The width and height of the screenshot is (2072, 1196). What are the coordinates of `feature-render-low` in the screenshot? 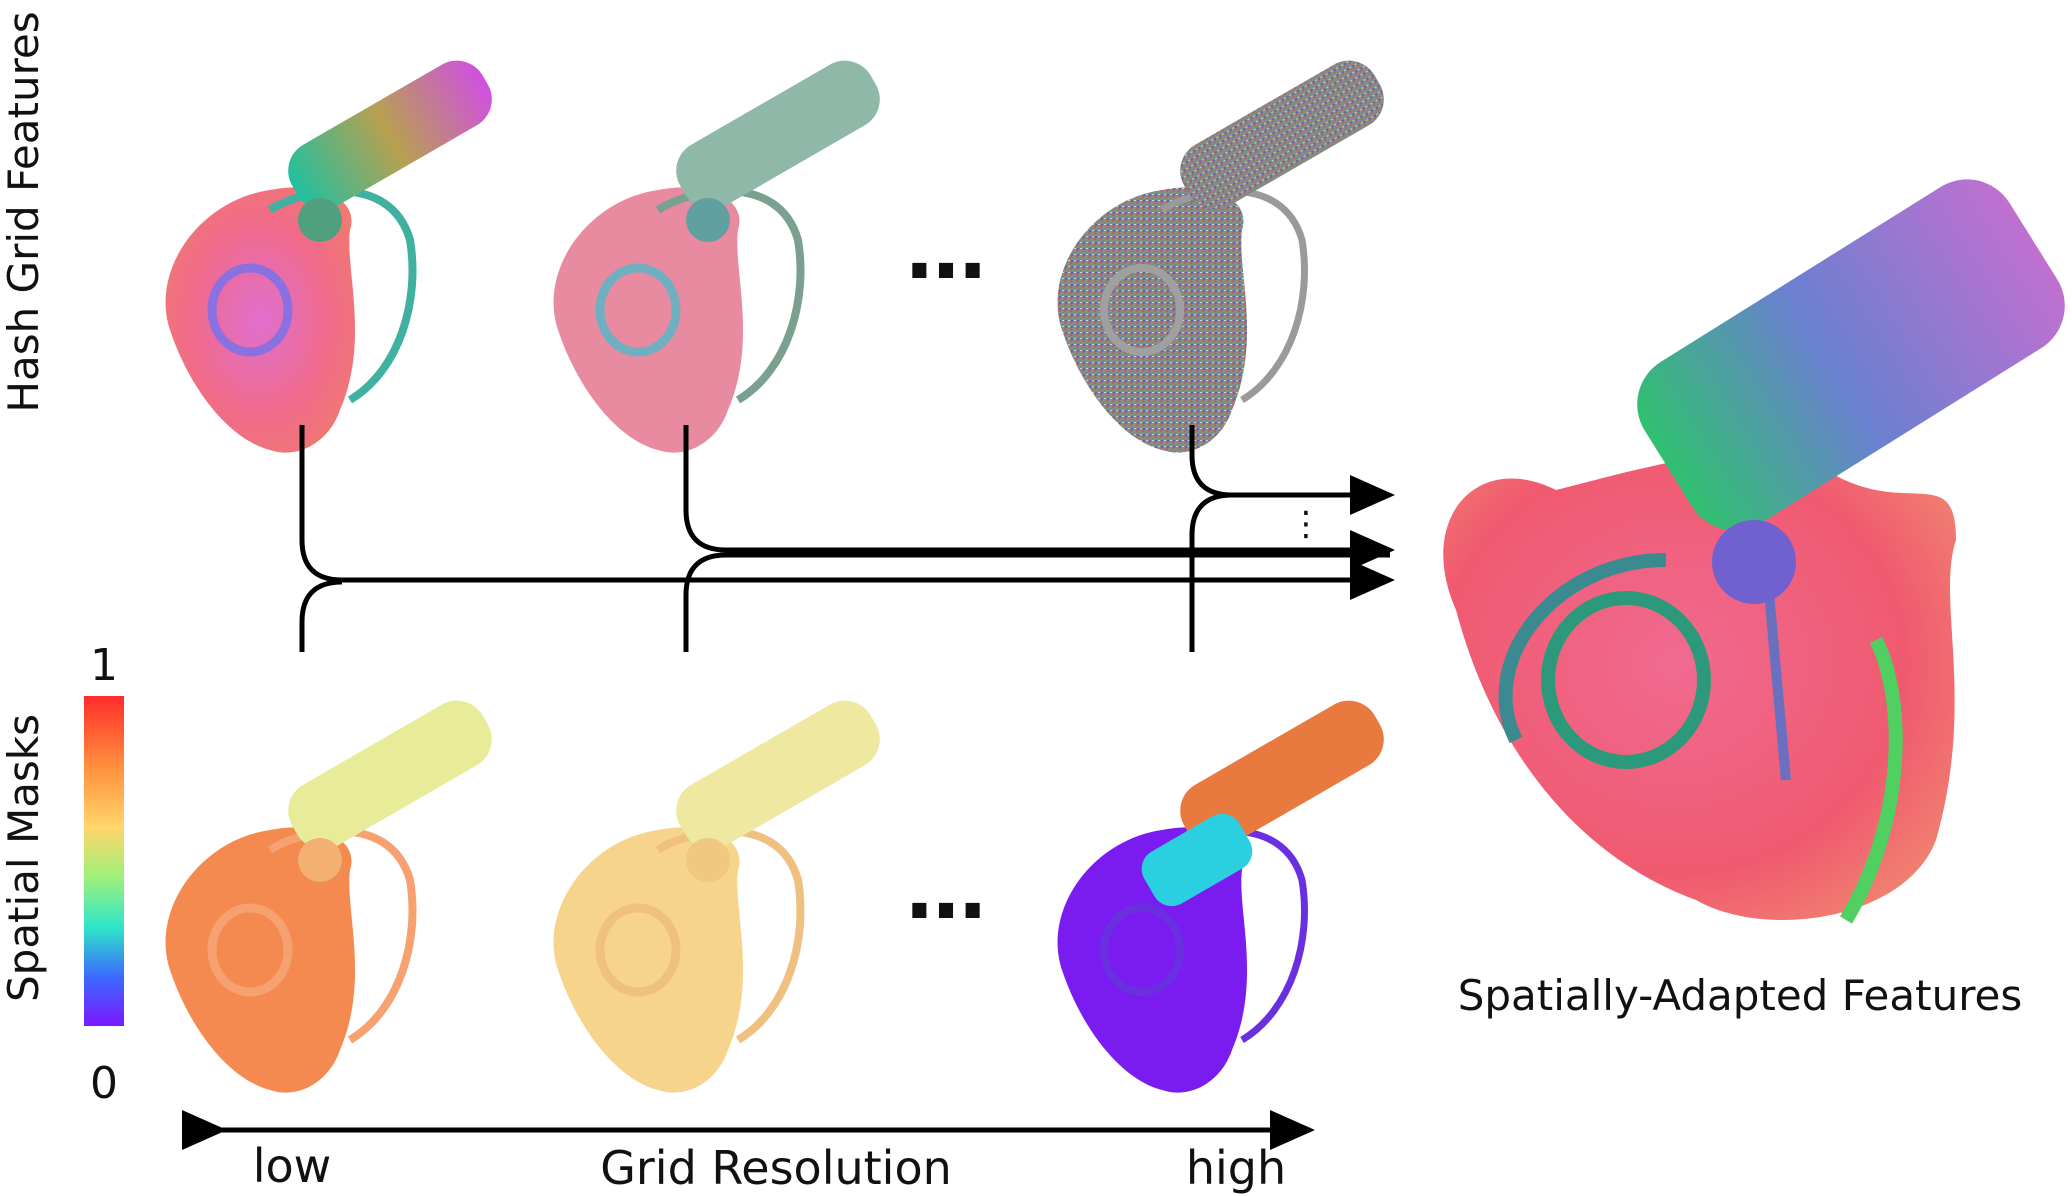 It's located at (328, 256).